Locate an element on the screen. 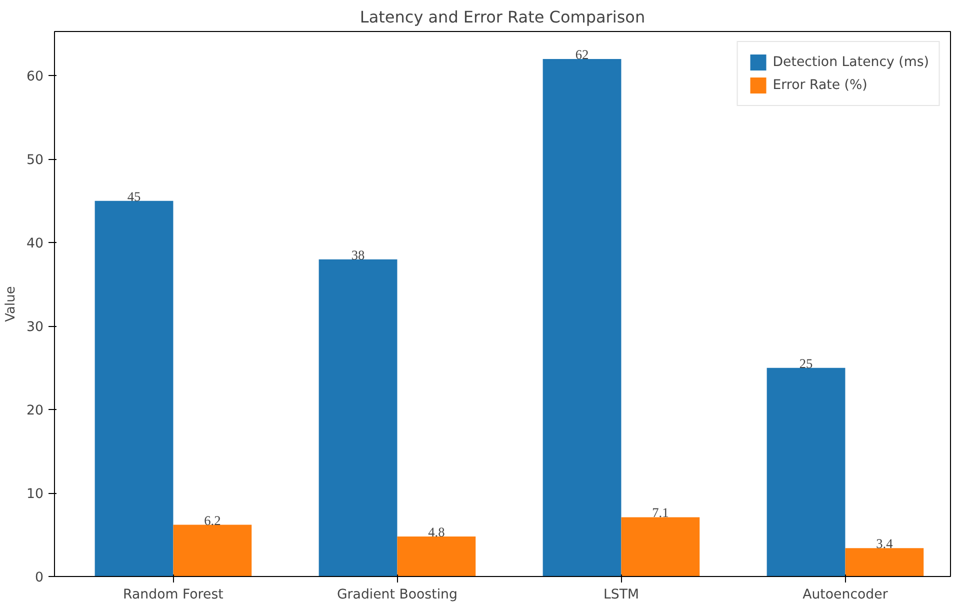 The width and height of the screenshot is (968, 610). x-tick-label: LSTM is located at coordinates (621, 595).